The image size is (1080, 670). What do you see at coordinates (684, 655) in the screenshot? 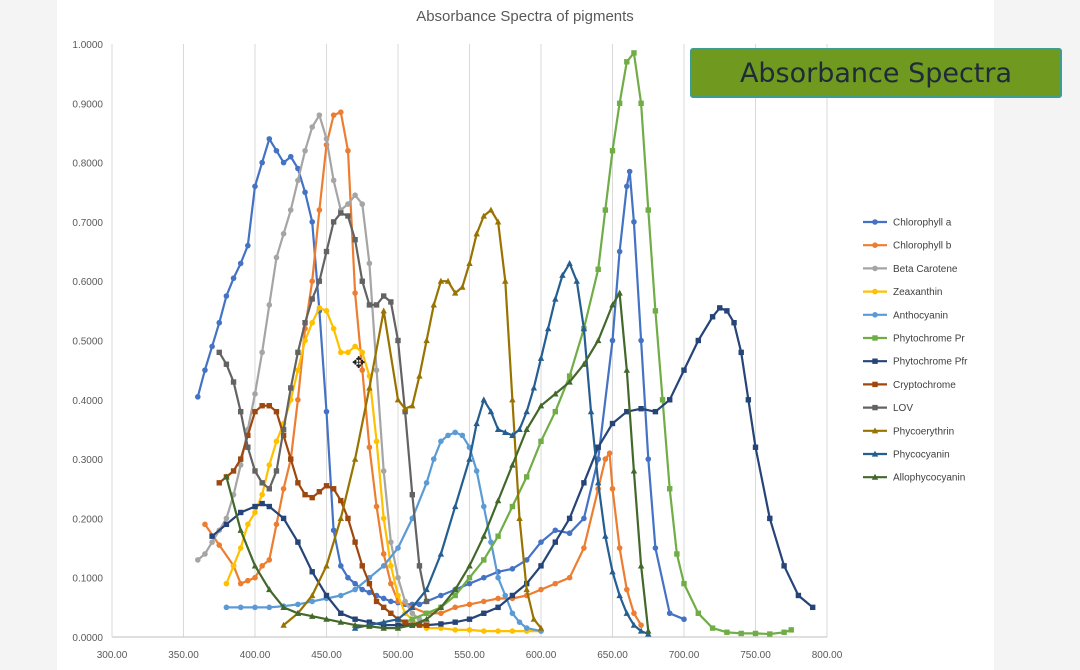
I see `x-tick-label: 700.00` at bounding box center [684, 655].